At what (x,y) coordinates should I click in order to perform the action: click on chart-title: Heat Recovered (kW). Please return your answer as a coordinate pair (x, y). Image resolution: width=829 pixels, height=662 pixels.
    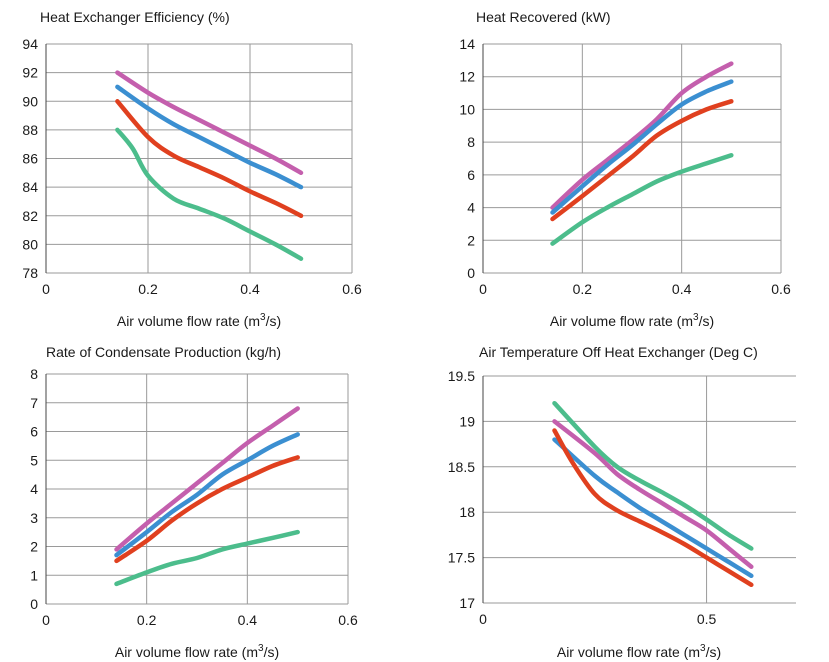
    Looking at the image, I should click on (543, 17).